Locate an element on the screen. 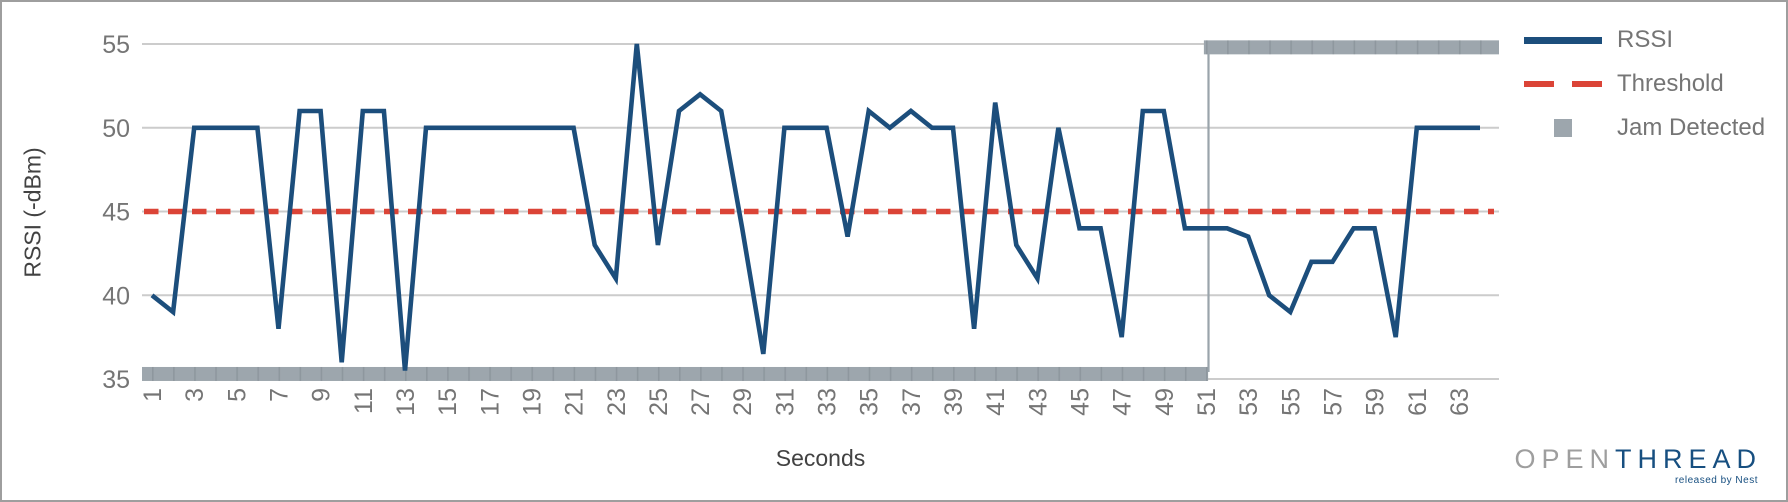 This screenshot has width=1788, height=502. x-tick-label-57: 57 is located at coordinates (1333, 402).